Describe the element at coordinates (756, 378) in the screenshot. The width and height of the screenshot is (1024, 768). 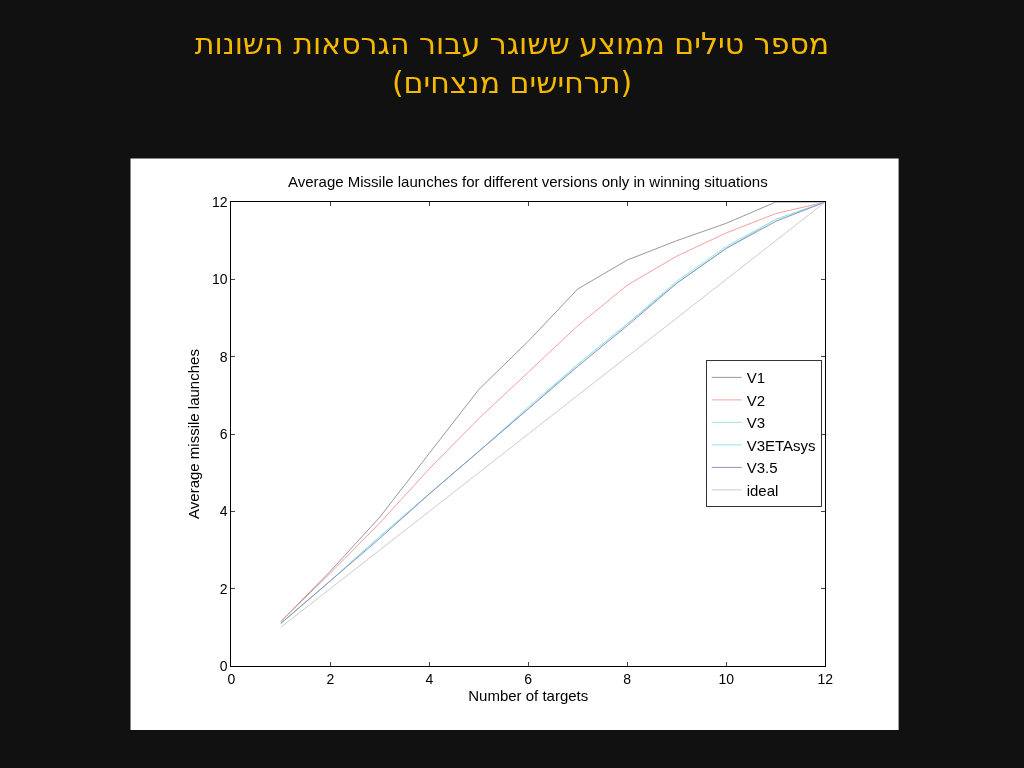
I see `legend-label: V1` at that location.